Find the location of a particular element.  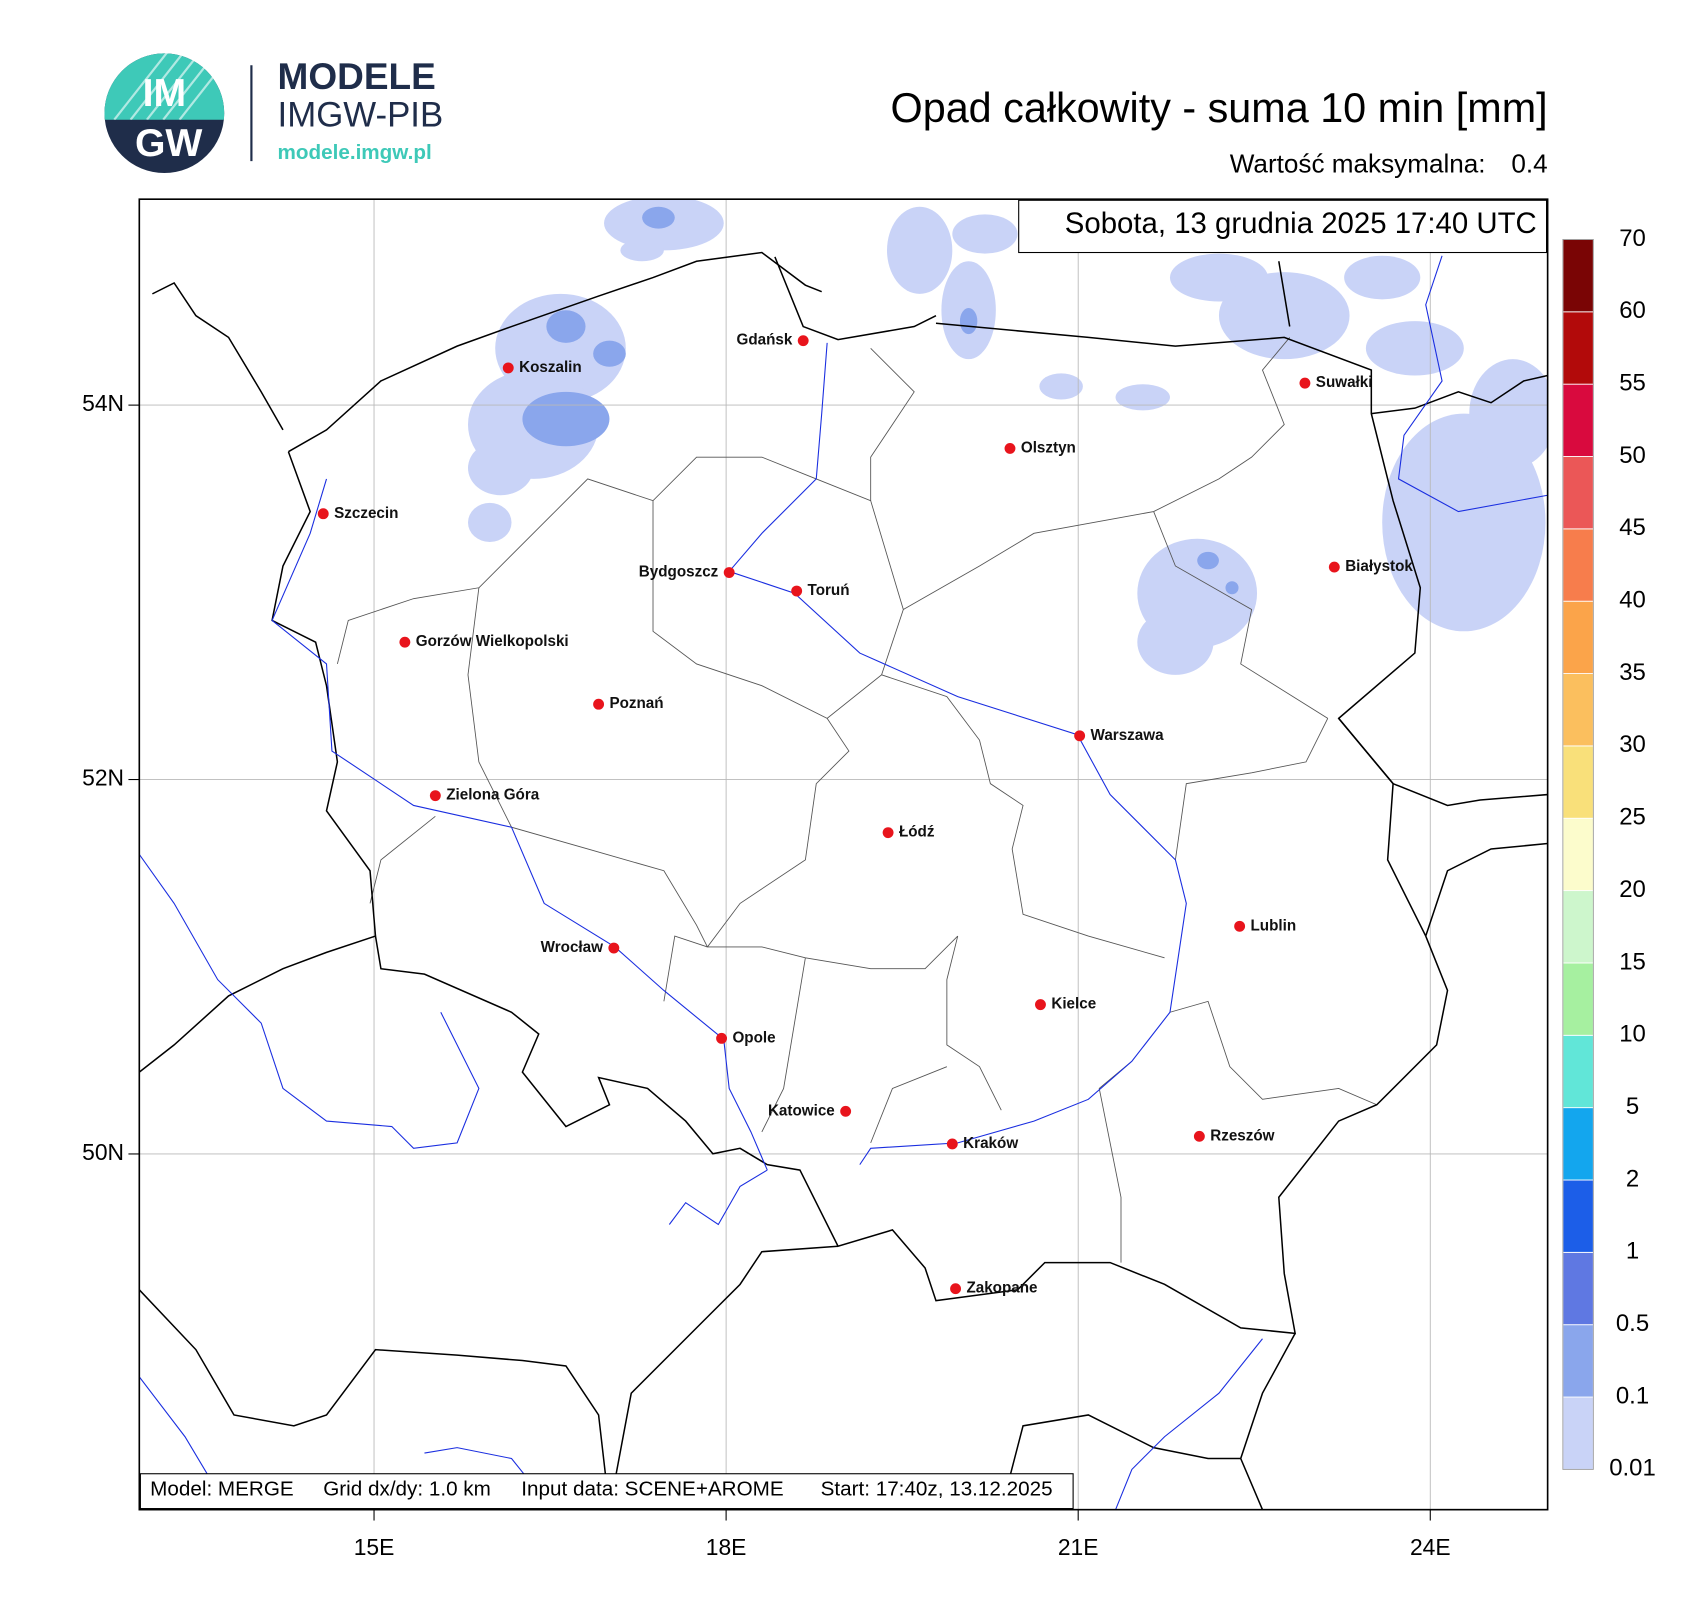

colorbar-label: 10 is located at coordinates (1632, 1034).